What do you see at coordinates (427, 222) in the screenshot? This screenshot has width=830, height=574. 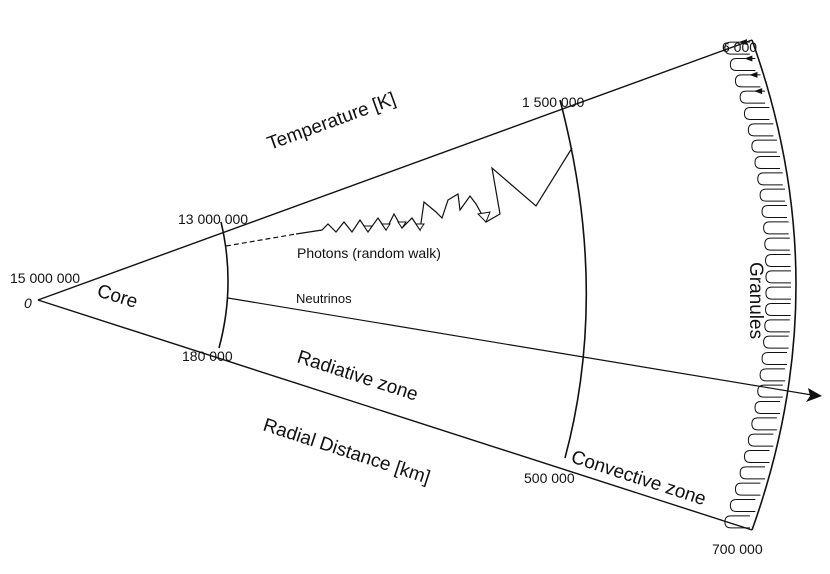 I see `photon-arrowheads` at bounding box center [427, 222].